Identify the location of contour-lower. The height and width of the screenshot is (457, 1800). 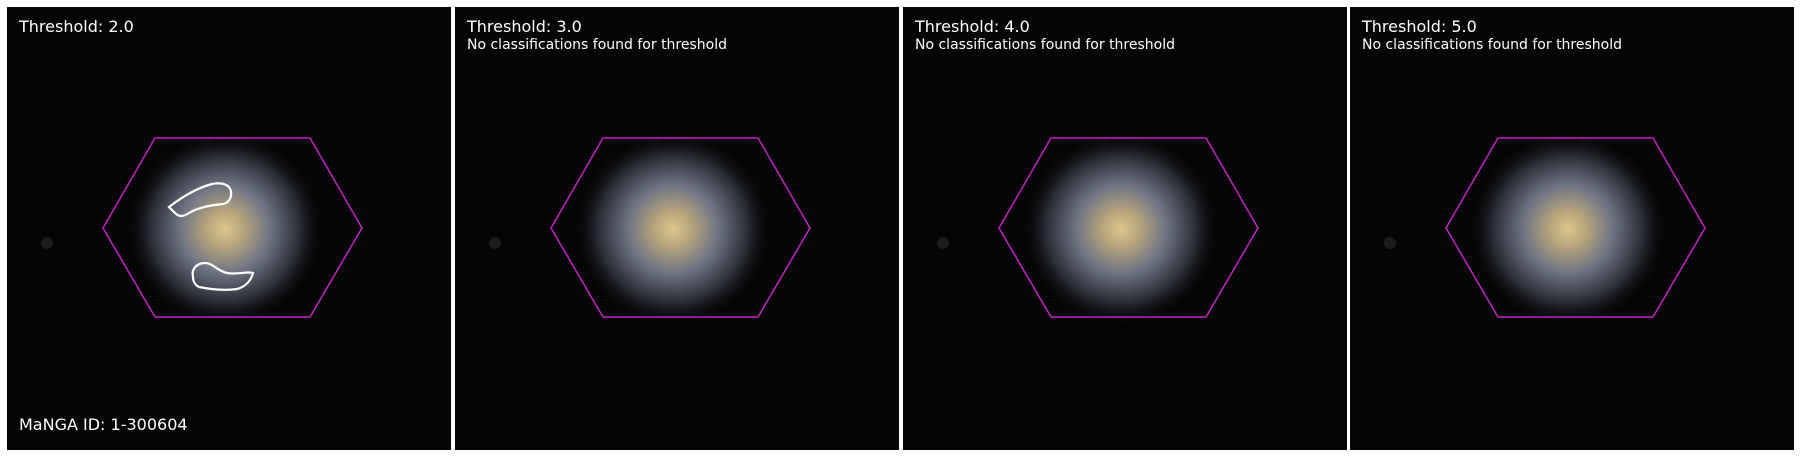
(223, 276).